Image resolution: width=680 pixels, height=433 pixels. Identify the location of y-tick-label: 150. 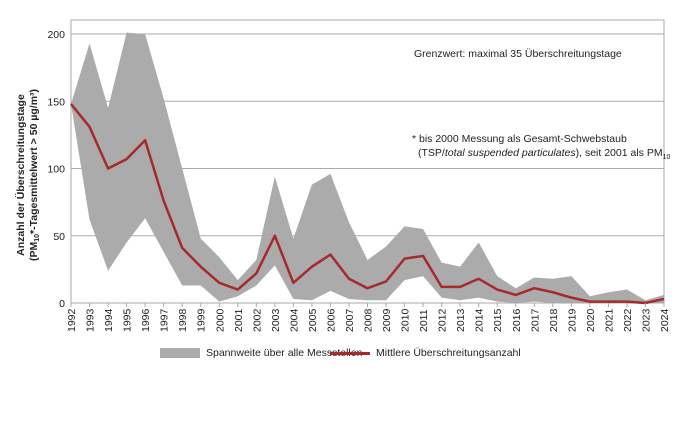
(56, 102).